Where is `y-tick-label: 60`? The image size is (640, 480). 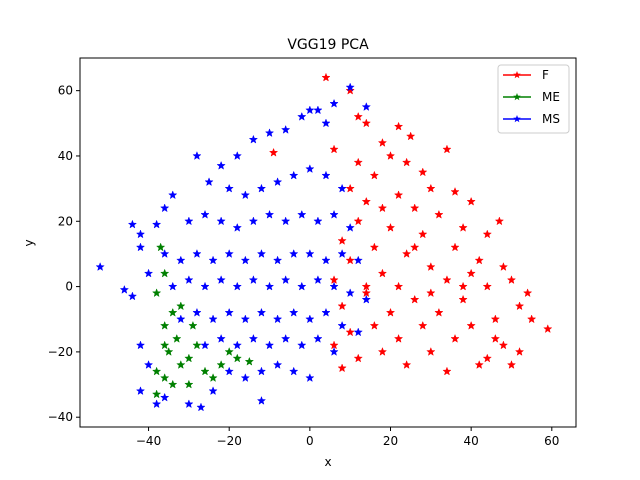
y-tick-label: 60 is located at coordinates (65, 91).